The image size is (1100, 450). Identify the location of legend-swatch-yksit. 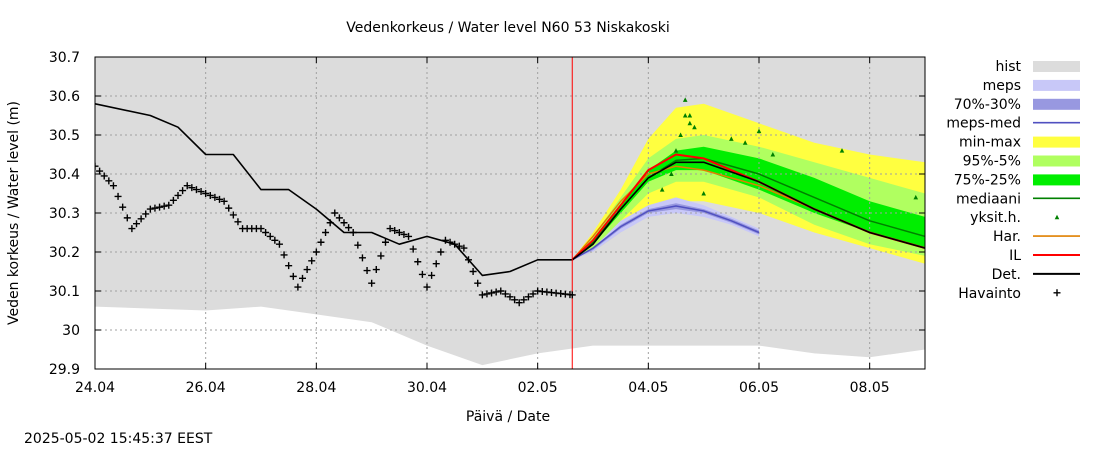
(1057, 217).